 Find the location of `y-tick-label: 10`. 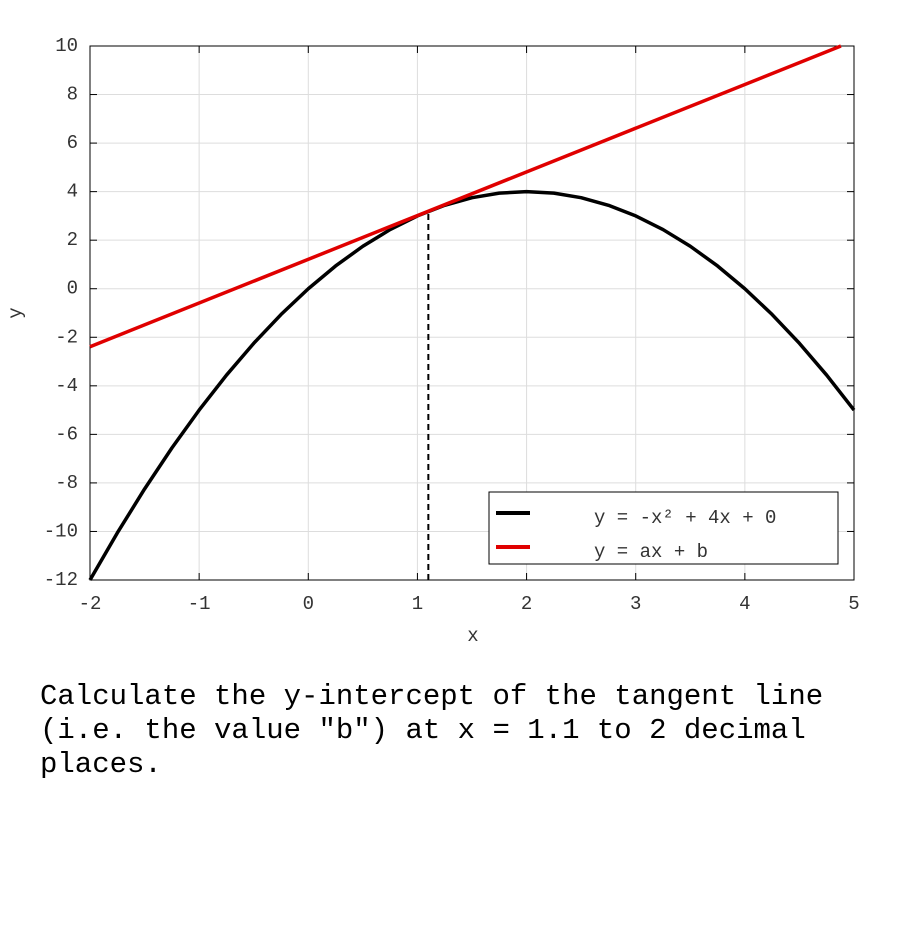

y-tick-label: 10 is located at coordinates (66, 46).